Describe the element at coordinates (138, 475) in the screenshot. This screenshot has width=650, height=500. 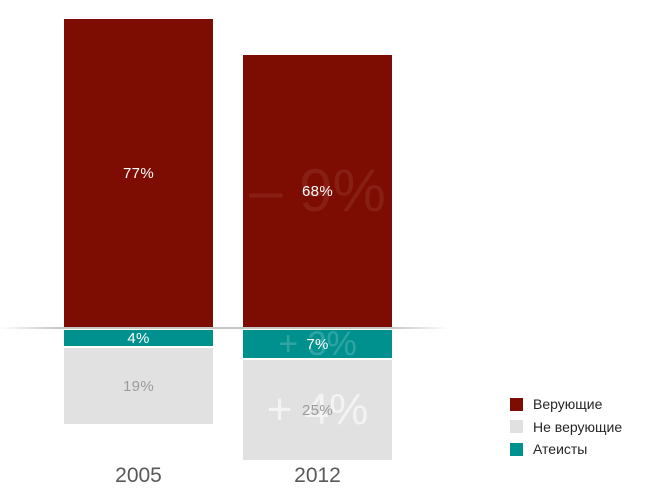
I see `x-axis-label-2005: 2005` at that location.